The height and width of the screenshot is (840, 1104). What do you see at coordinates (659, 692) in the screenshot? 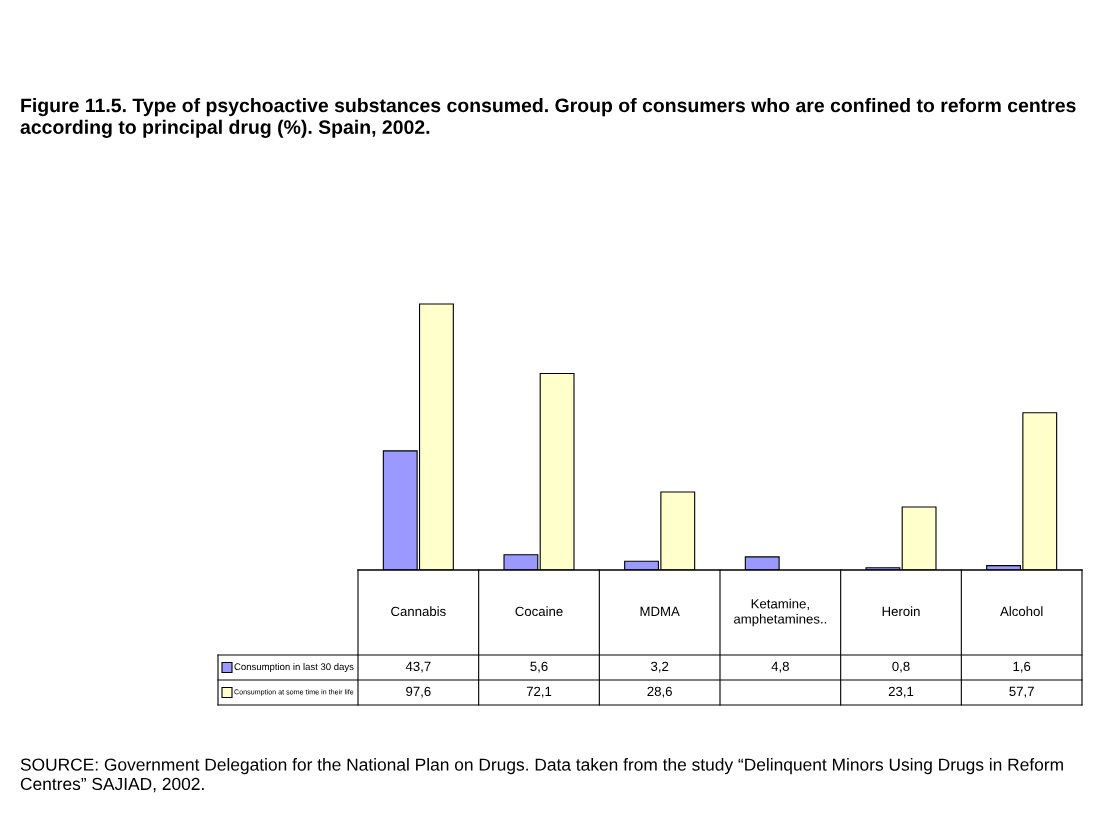
I see `data-label: 28,6` at bounding box center [659, 692].